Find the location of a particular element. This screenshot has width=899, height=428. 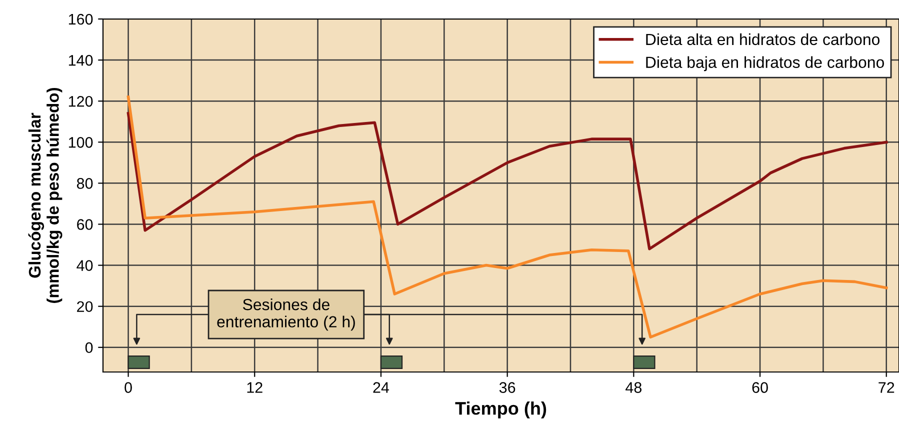

x-tick-label: 0 is located at coordinates (128, 387).